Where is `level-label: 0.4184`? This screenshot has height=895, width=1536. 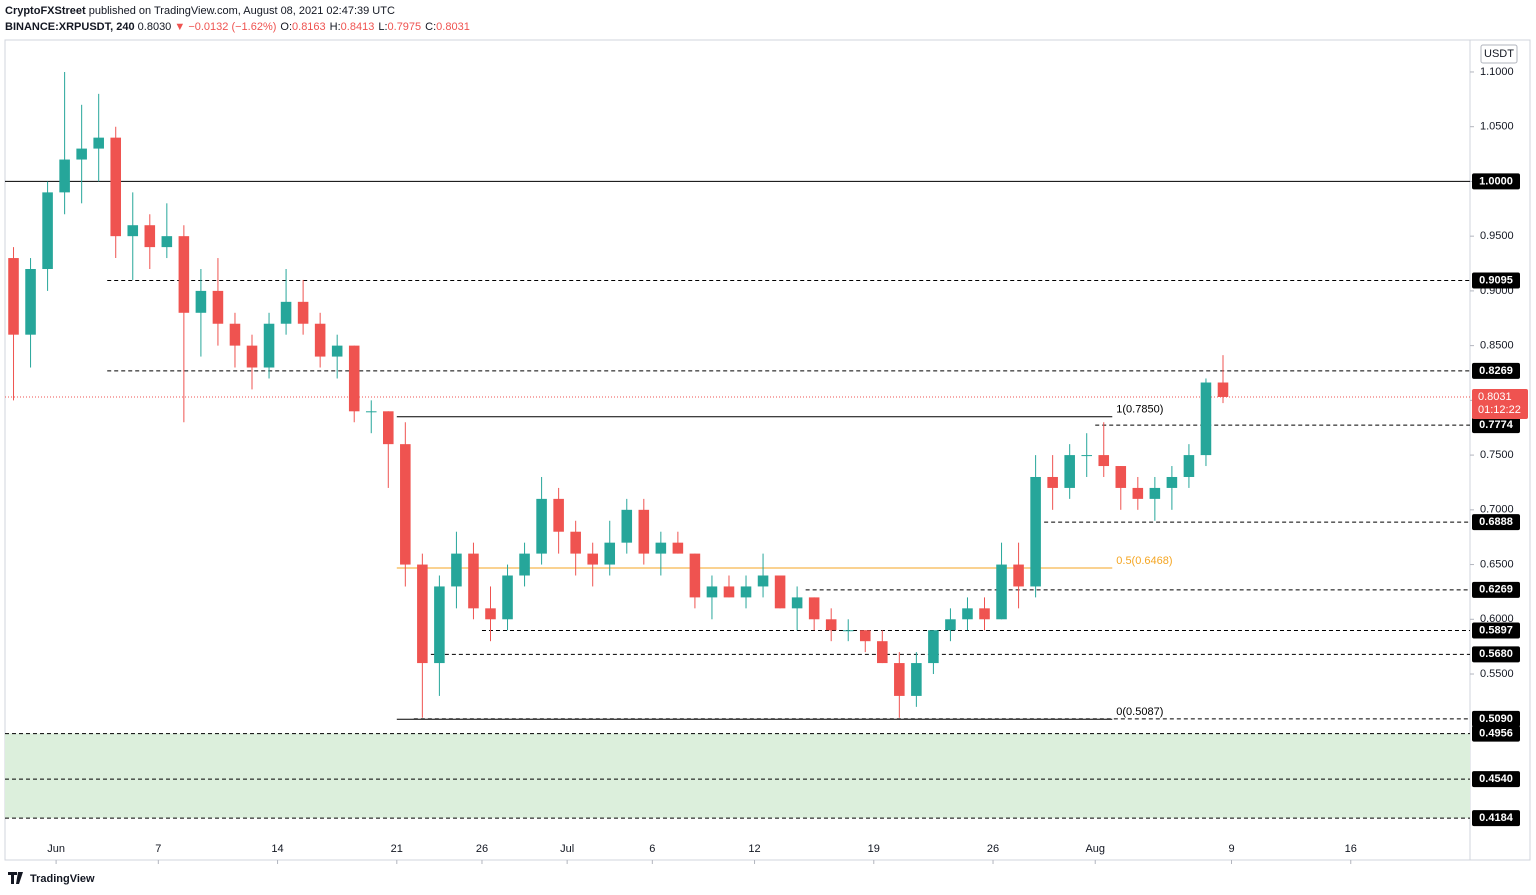 level-label: 0.4184 is located at coordinates (1496, 818).